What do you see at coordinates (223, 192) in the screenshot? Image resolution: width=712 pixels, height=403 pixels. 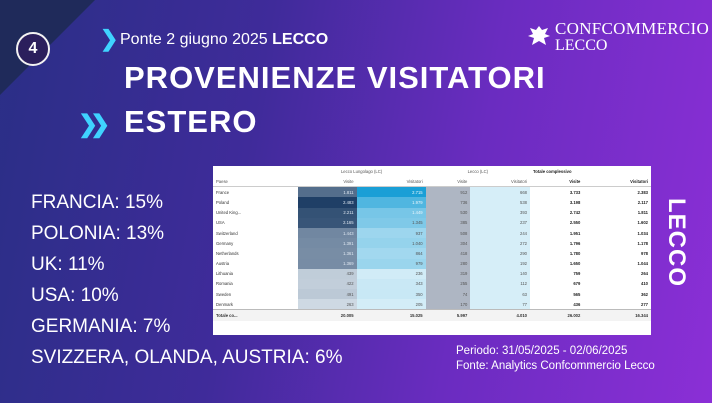 I see `country-cell: France` at bounding box center [223, 192].